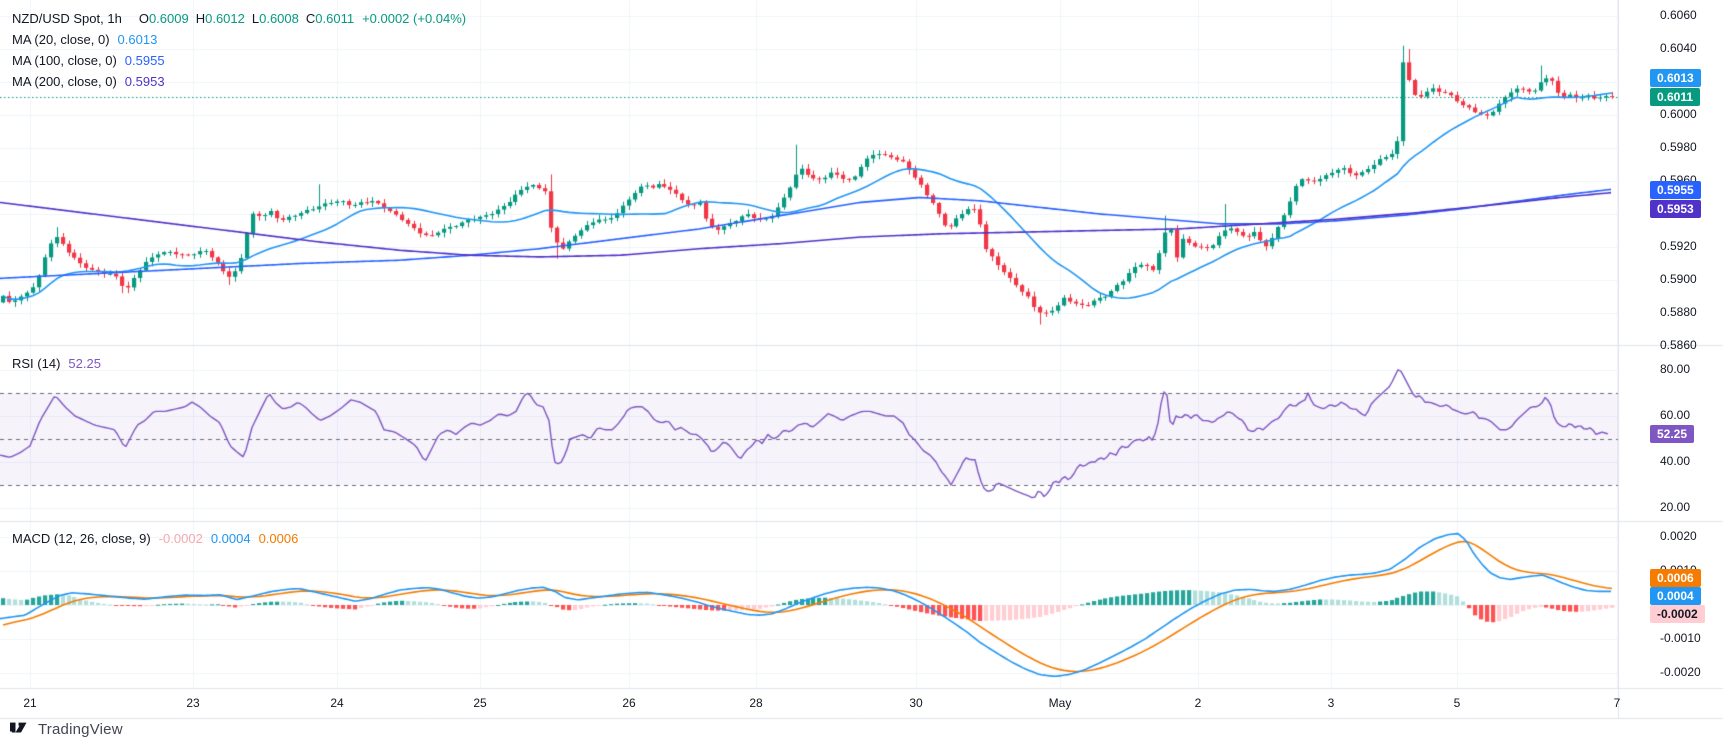 This screenshot has width=1723, height=755. What do you see at coordinates (30, 703) in the screenshot?
I see `time-tick-label: 21` at bounding box center [30, 703].